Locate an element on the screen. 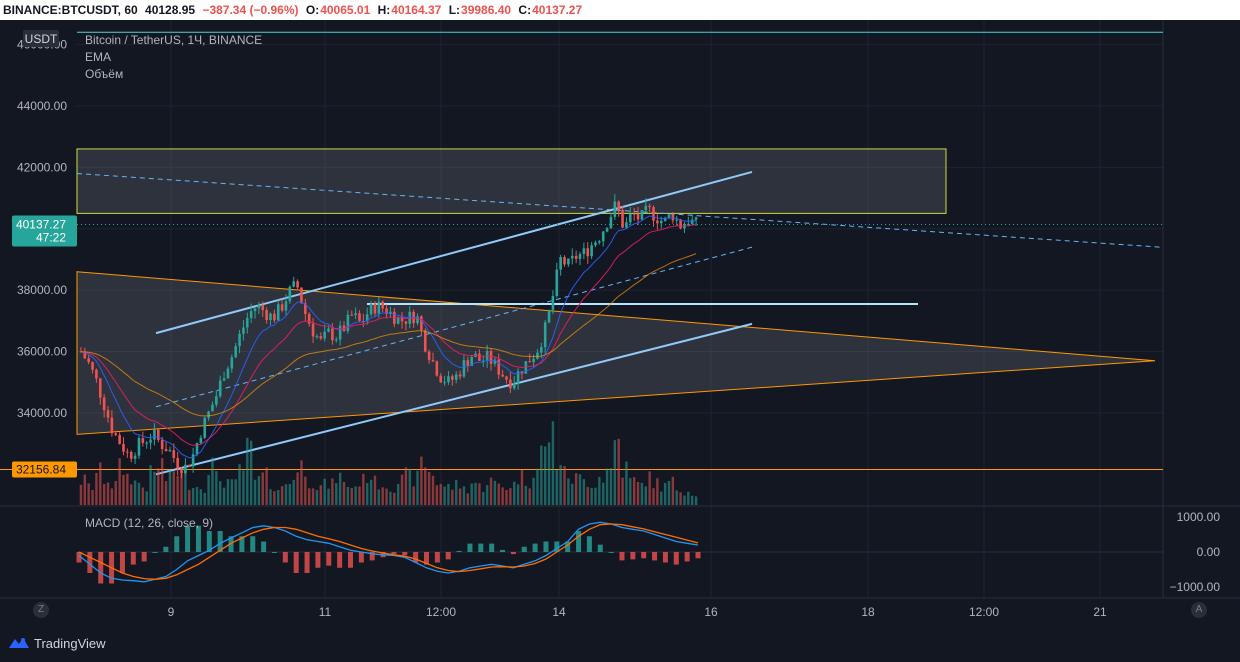 The width and height of the screenshot is (1240, 662). auto-scale-button: A is located at coordinates (1199, 610).